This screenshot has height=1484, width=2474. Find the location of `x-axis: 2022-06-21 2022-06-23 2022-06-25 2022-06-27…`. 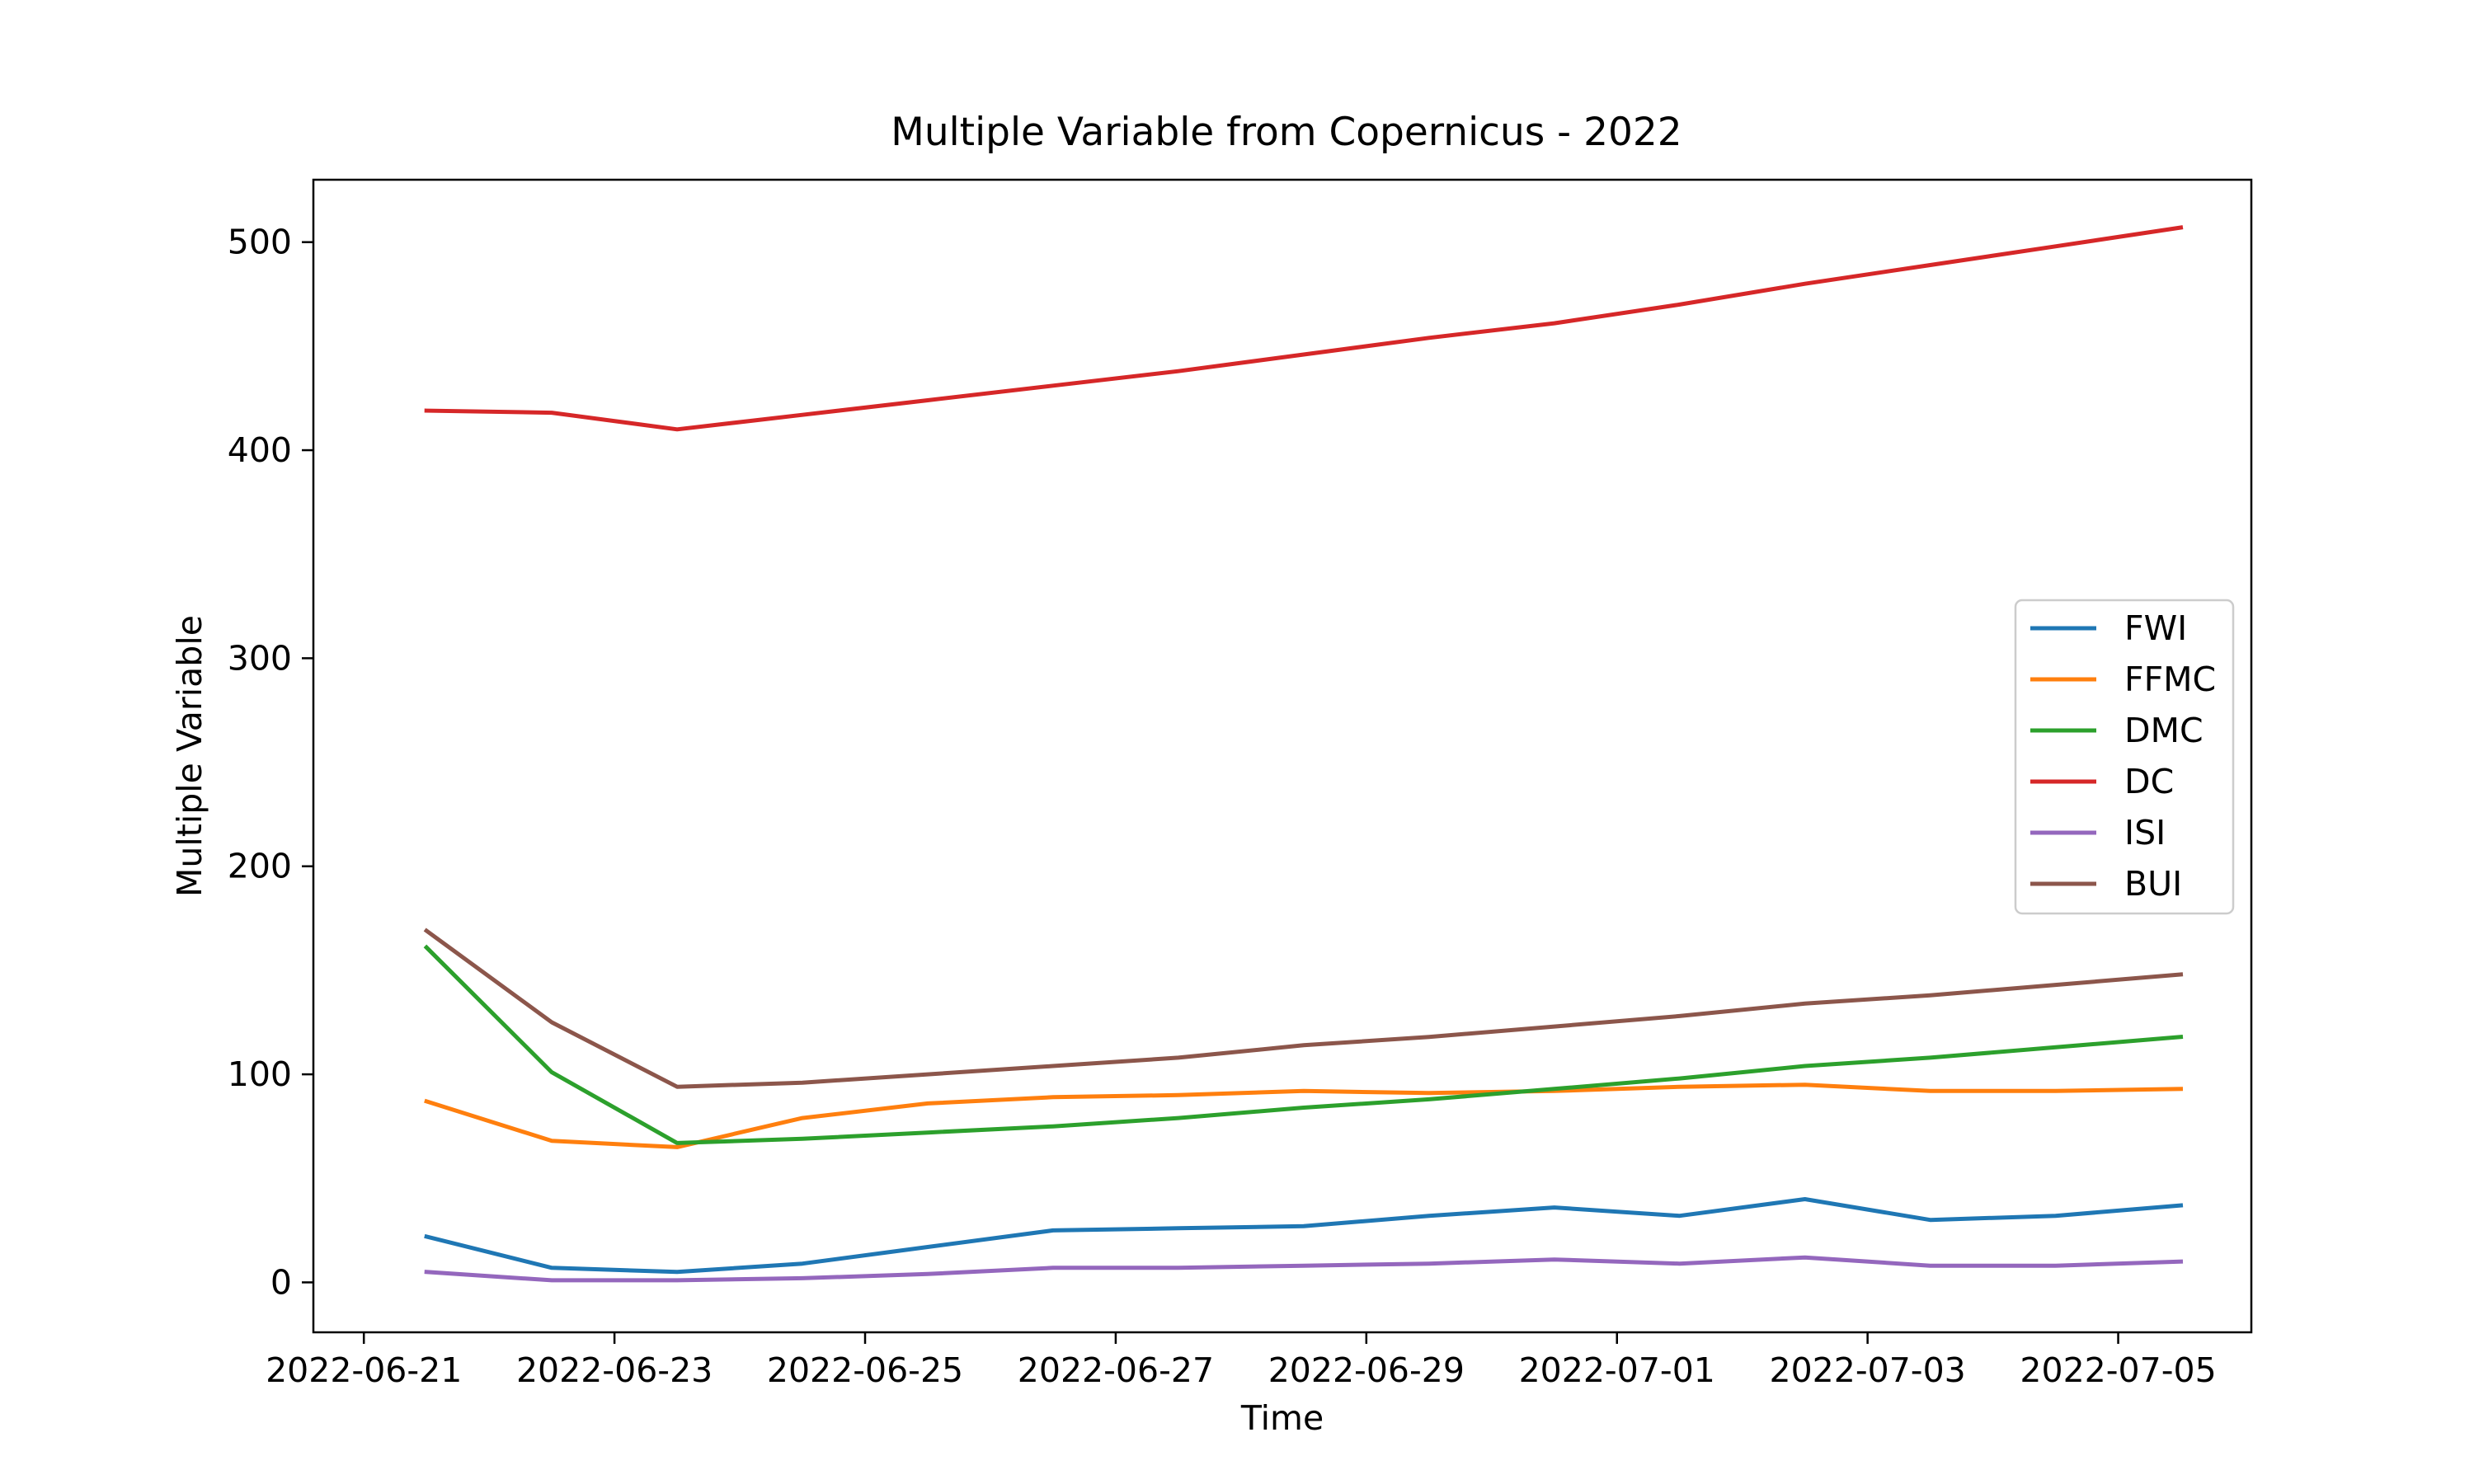

x-axis: 2022-06-21 2022-06-23 2022-06-25 2022-06-27… is located at coordinates (1241, 1361).